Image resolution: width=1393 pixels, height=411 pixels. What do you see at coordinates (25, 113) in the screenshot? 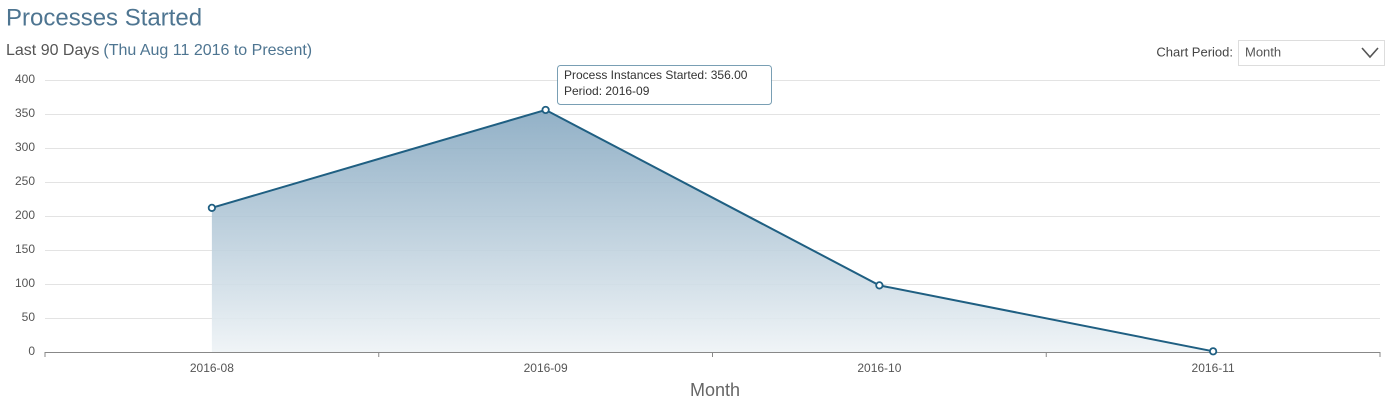
I see `y-tick-label: 350` at bounding box center [25, 113].